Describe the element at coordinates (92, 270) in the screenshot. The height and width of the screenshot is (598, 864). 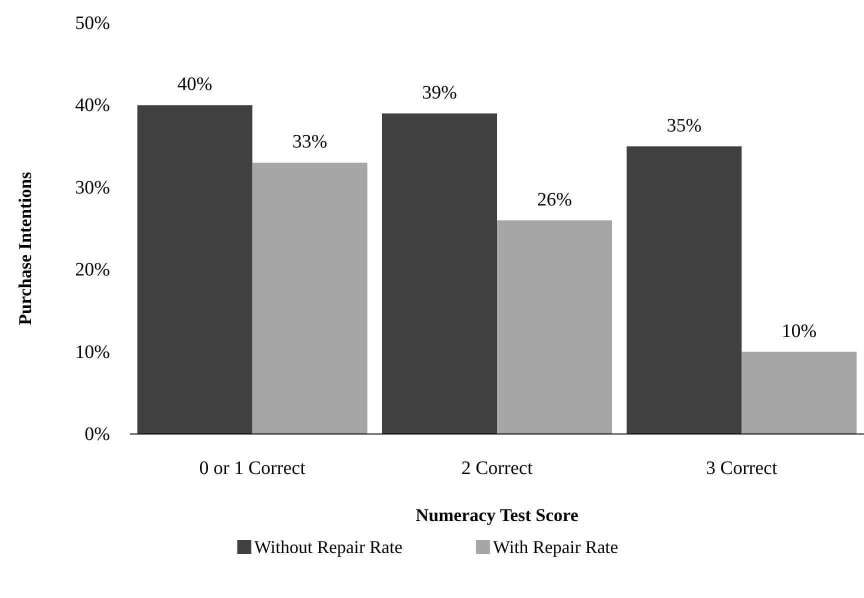
I see `y-tick-label: 20%` at that location.